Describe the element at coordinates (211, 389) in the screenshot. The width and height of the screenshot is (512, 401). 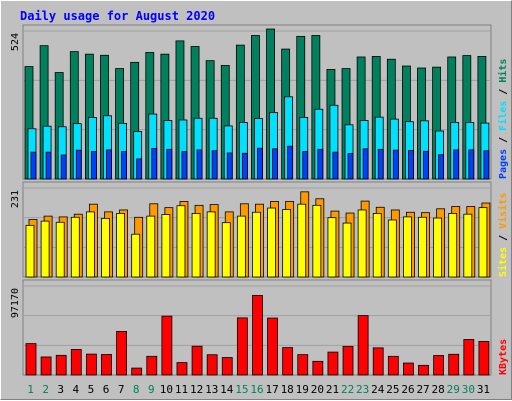
I see `x-tick-label-13: 13` at that location.